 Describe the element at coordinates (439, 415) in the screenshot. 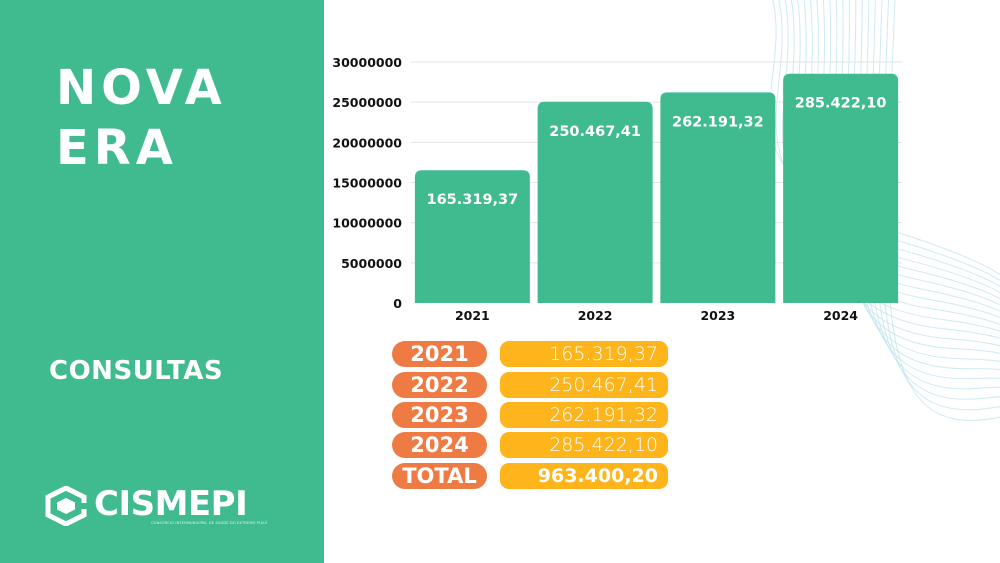

I see `year-badge: 2023` at that location.